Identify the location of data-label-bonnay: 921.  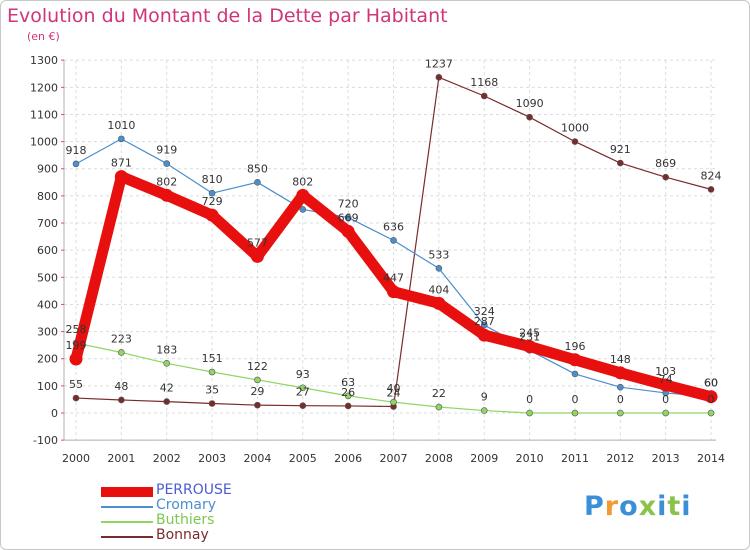
(620, 149).